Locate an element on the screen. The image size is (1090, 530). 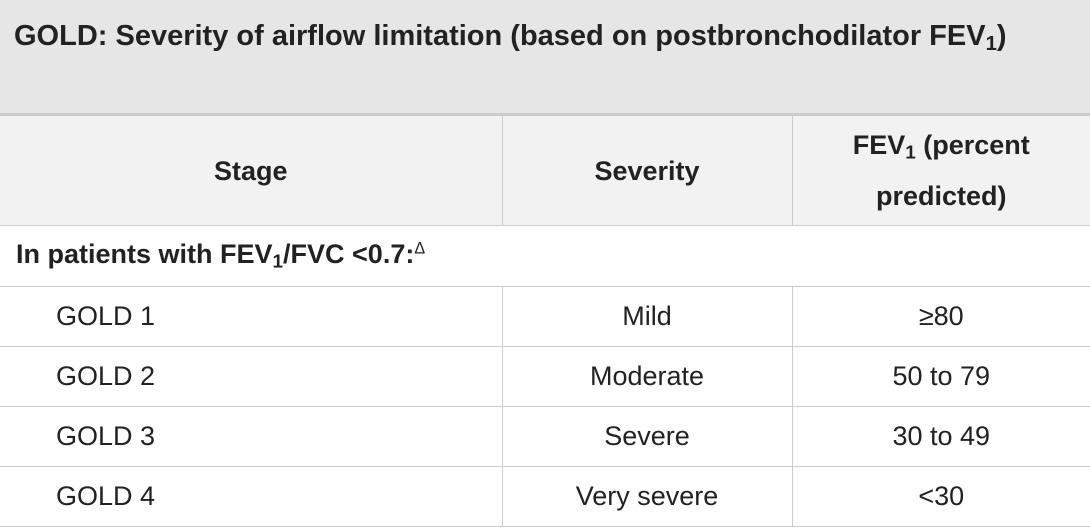
table-row: GOLD 4 Very severe <30 is located at coordinates (545, 496).